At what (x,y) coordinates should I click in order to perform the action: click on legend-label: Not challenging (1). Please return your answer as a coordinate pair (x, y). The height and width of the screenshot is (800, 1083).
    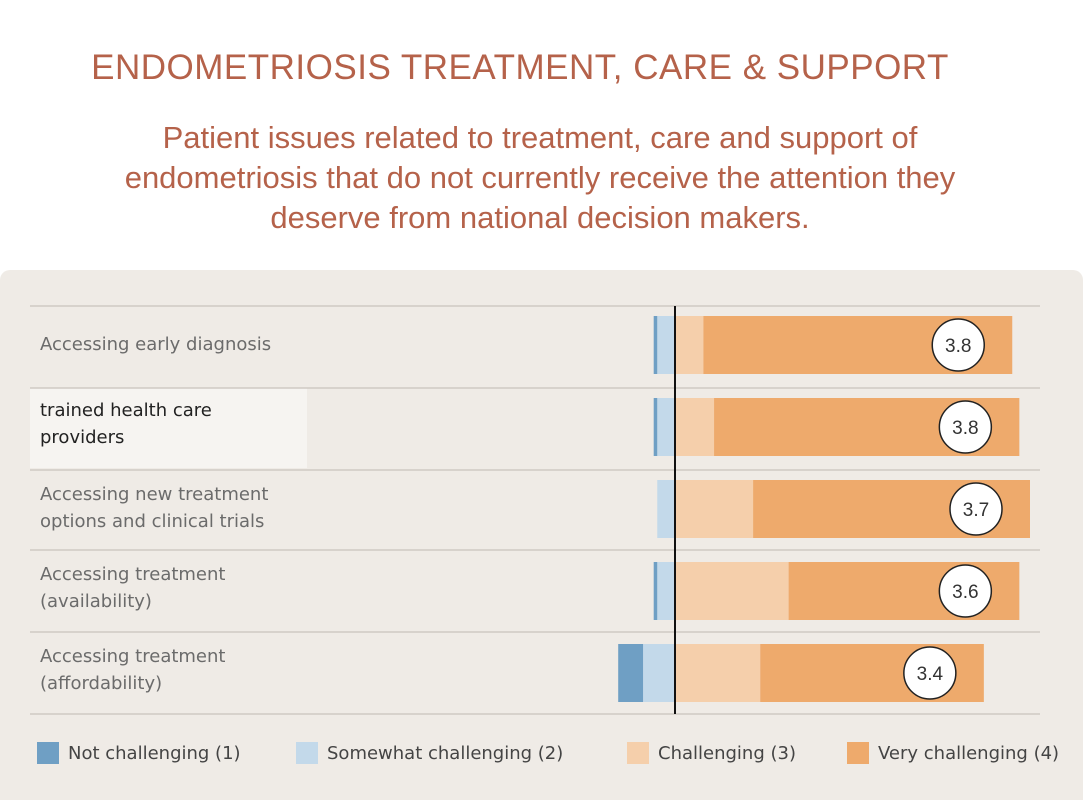
    Looking at the image, I should click on (154, 753).